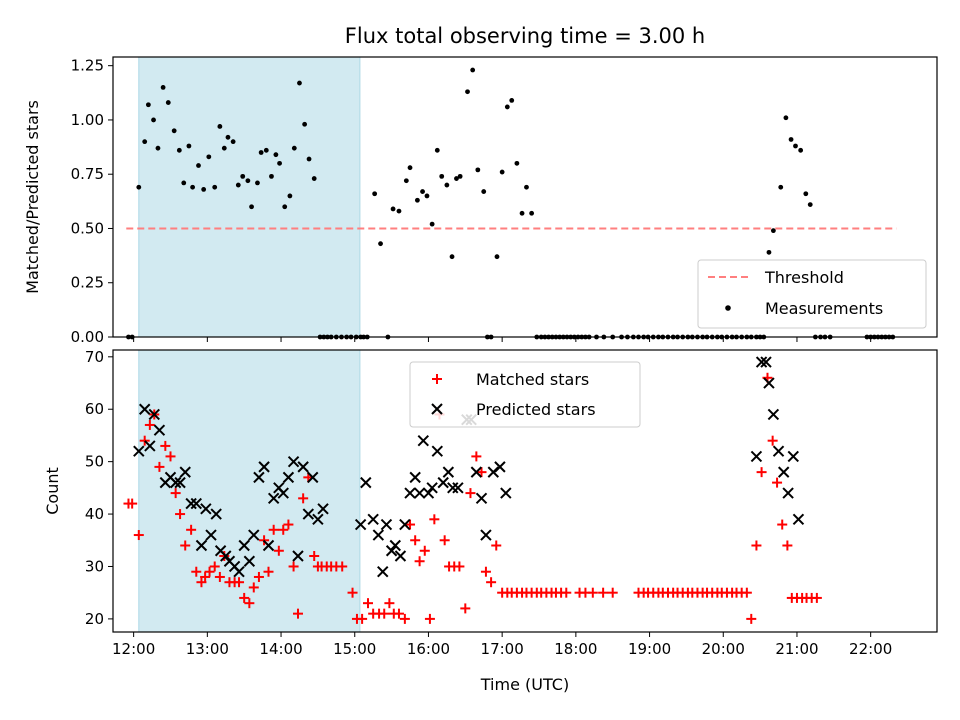 This screenshot has width=960, height=720. What do you see at coordinates (524, 684) in the screenshot?
I see `x-axis-label: Time (UTC)` at bounding box center [524, 684].